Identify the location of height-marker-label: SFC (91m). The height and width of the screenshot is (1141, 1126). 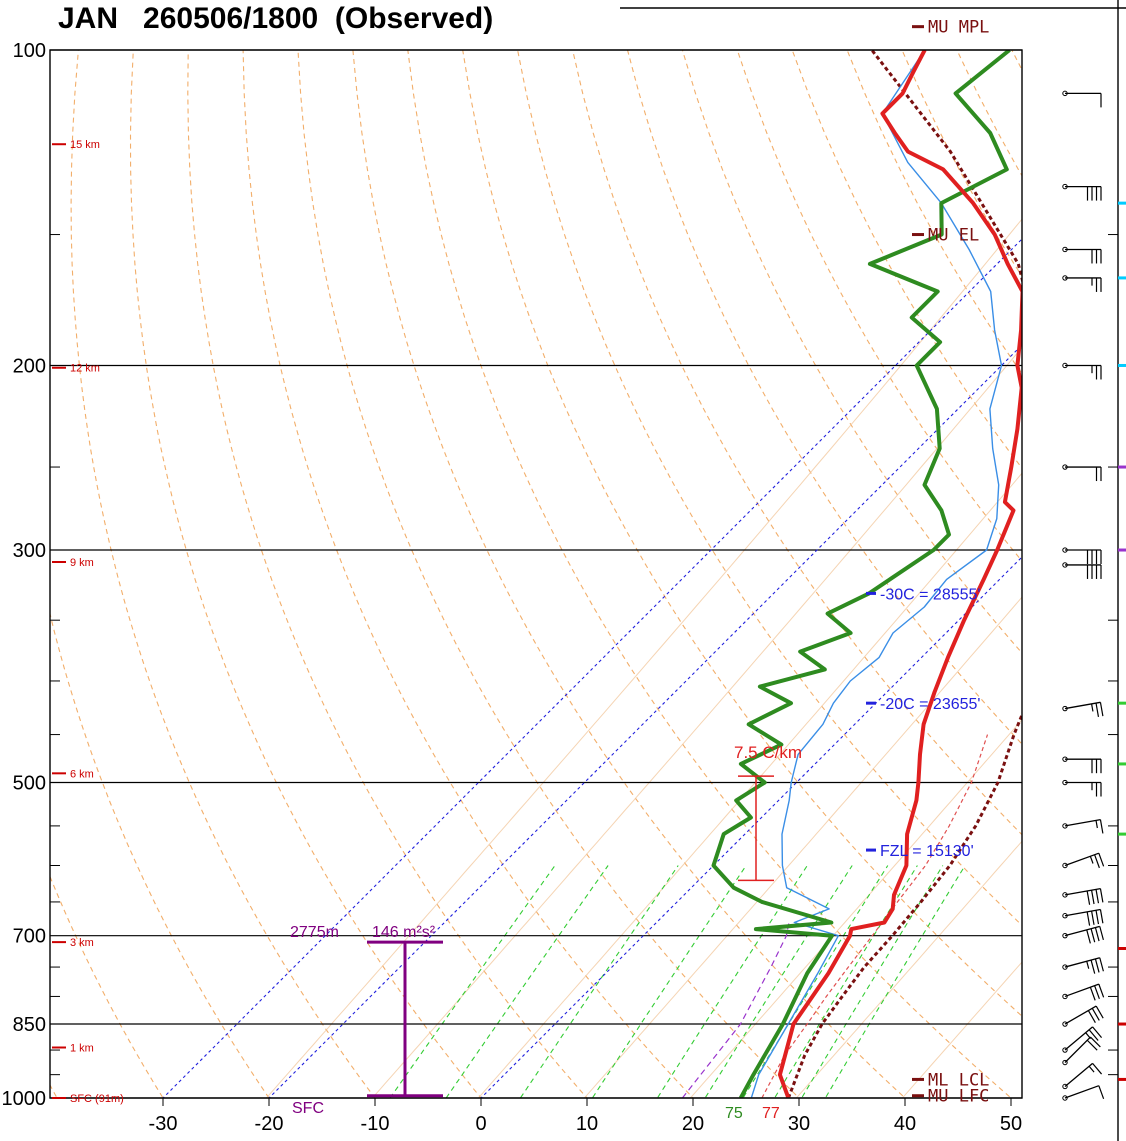
(97, 1099).